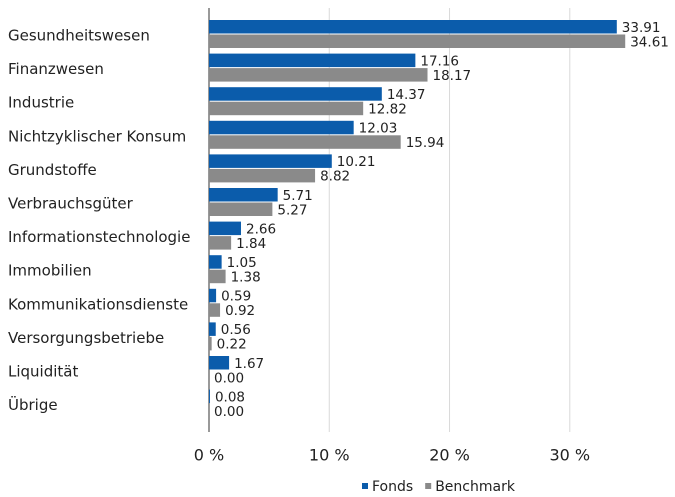 Image resolution: width=675 pixels, height=497 pixels. I want to click on category-label: Kommunikationsdienste, so click(98, 304).